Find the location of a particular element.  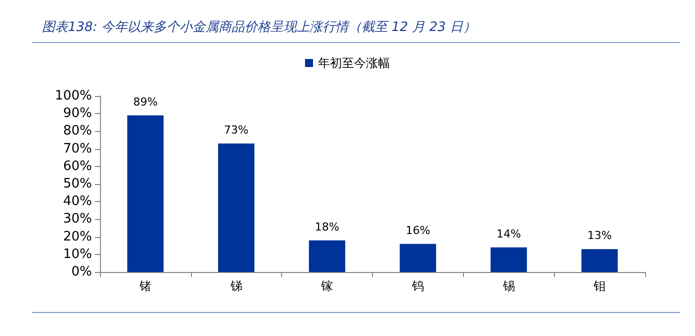

y-tick-label: 90% is located at coordinates (77, 114).